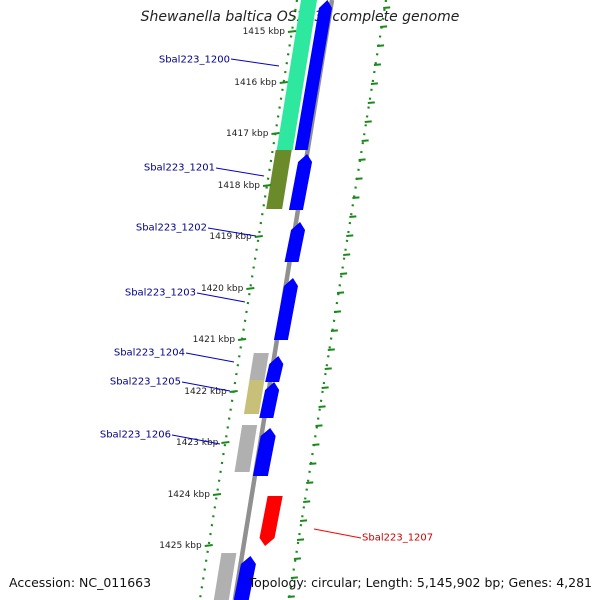 This screenshot has width=600, height=600. I want to click on rrna-band, so click(296, 75).